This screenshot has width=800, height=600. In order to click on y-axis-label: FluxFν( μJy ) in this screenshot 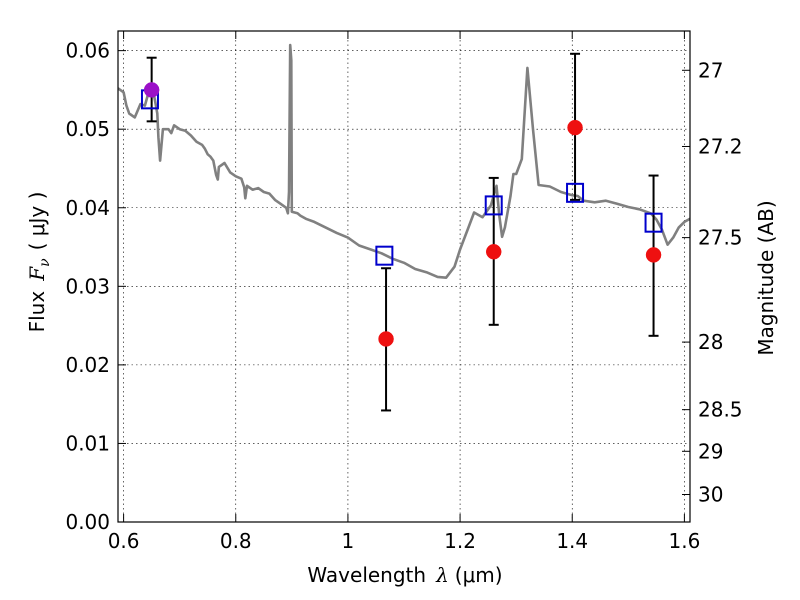, I will do `click(39, 262)`.